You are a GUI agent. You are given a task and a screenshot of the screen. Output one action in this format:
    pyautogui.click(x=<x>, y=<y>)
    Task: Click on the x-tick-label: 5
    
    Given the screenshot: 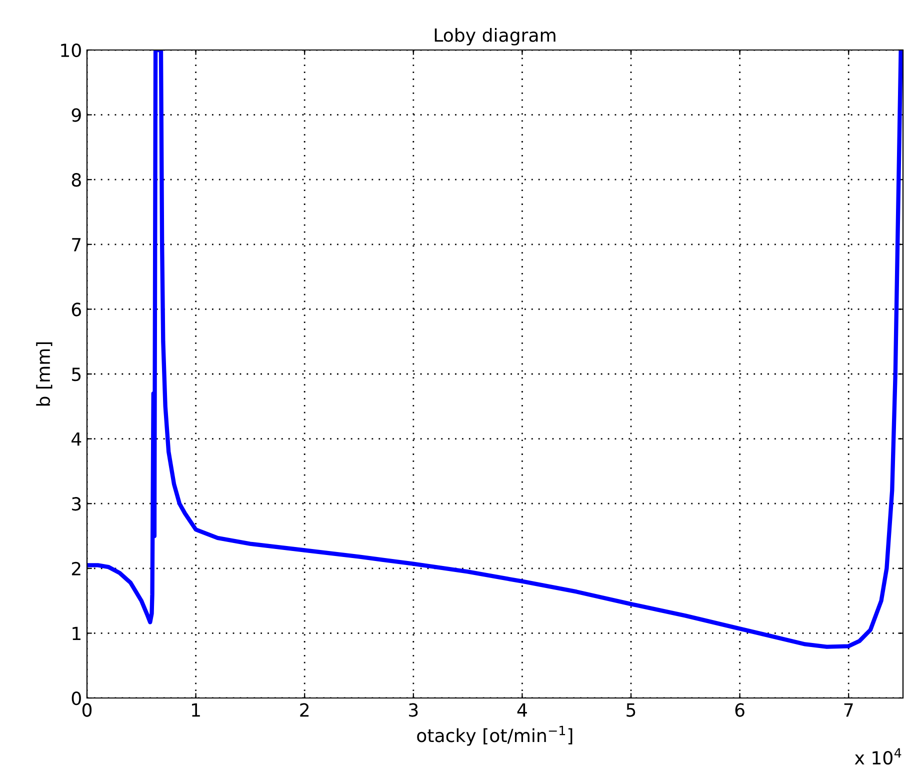 What is the action you would take?
    pyautogui.click(x=631, y=710)
    